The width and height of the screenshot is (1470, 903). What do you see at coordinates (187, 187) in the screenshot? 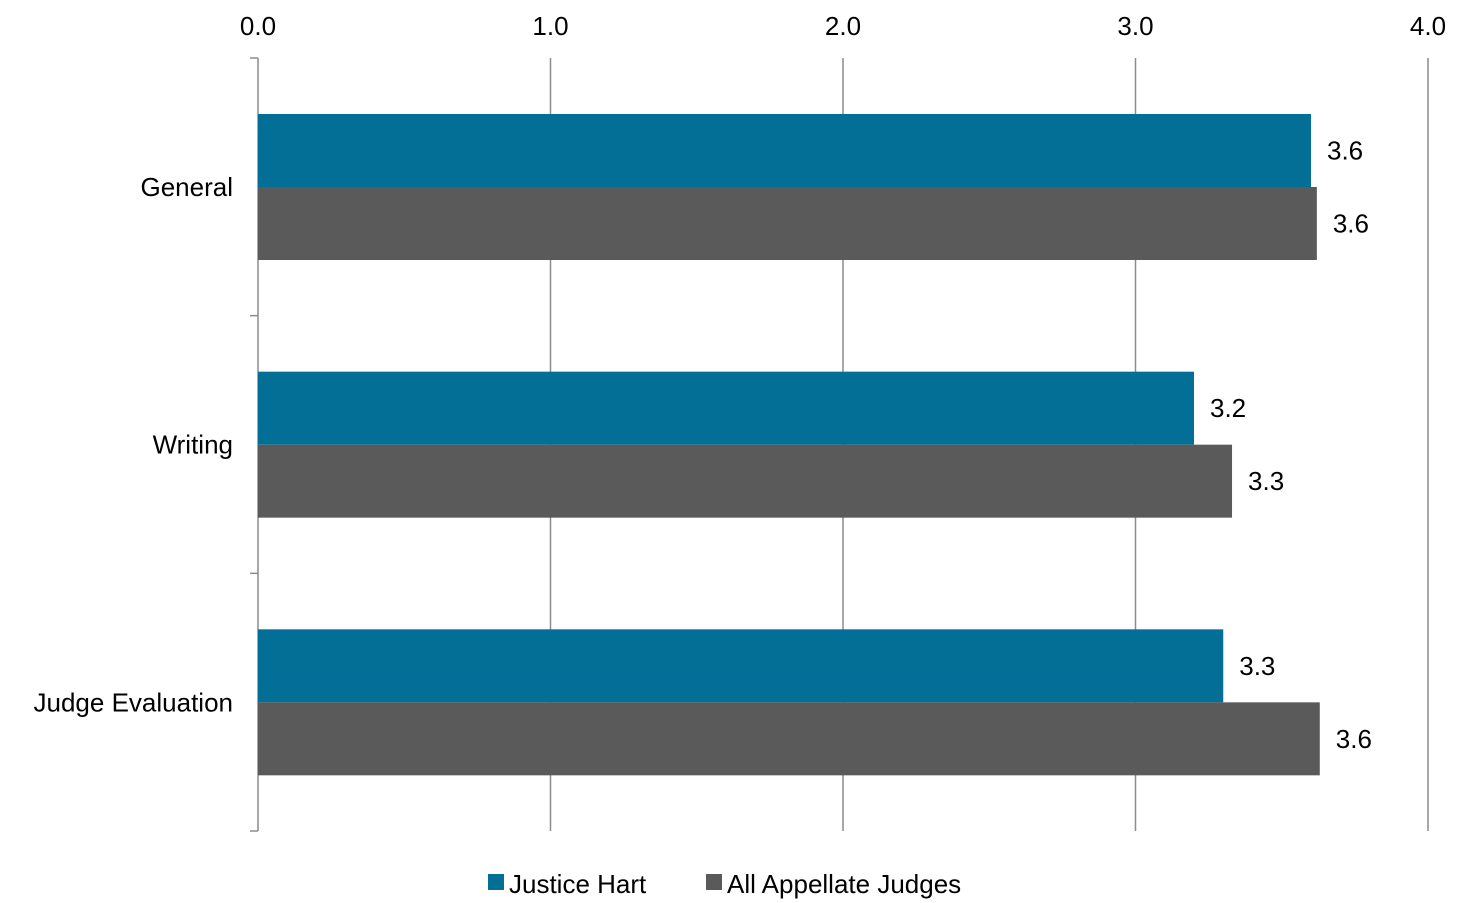
I see `category-label: General` at bounding box center [187, 187].